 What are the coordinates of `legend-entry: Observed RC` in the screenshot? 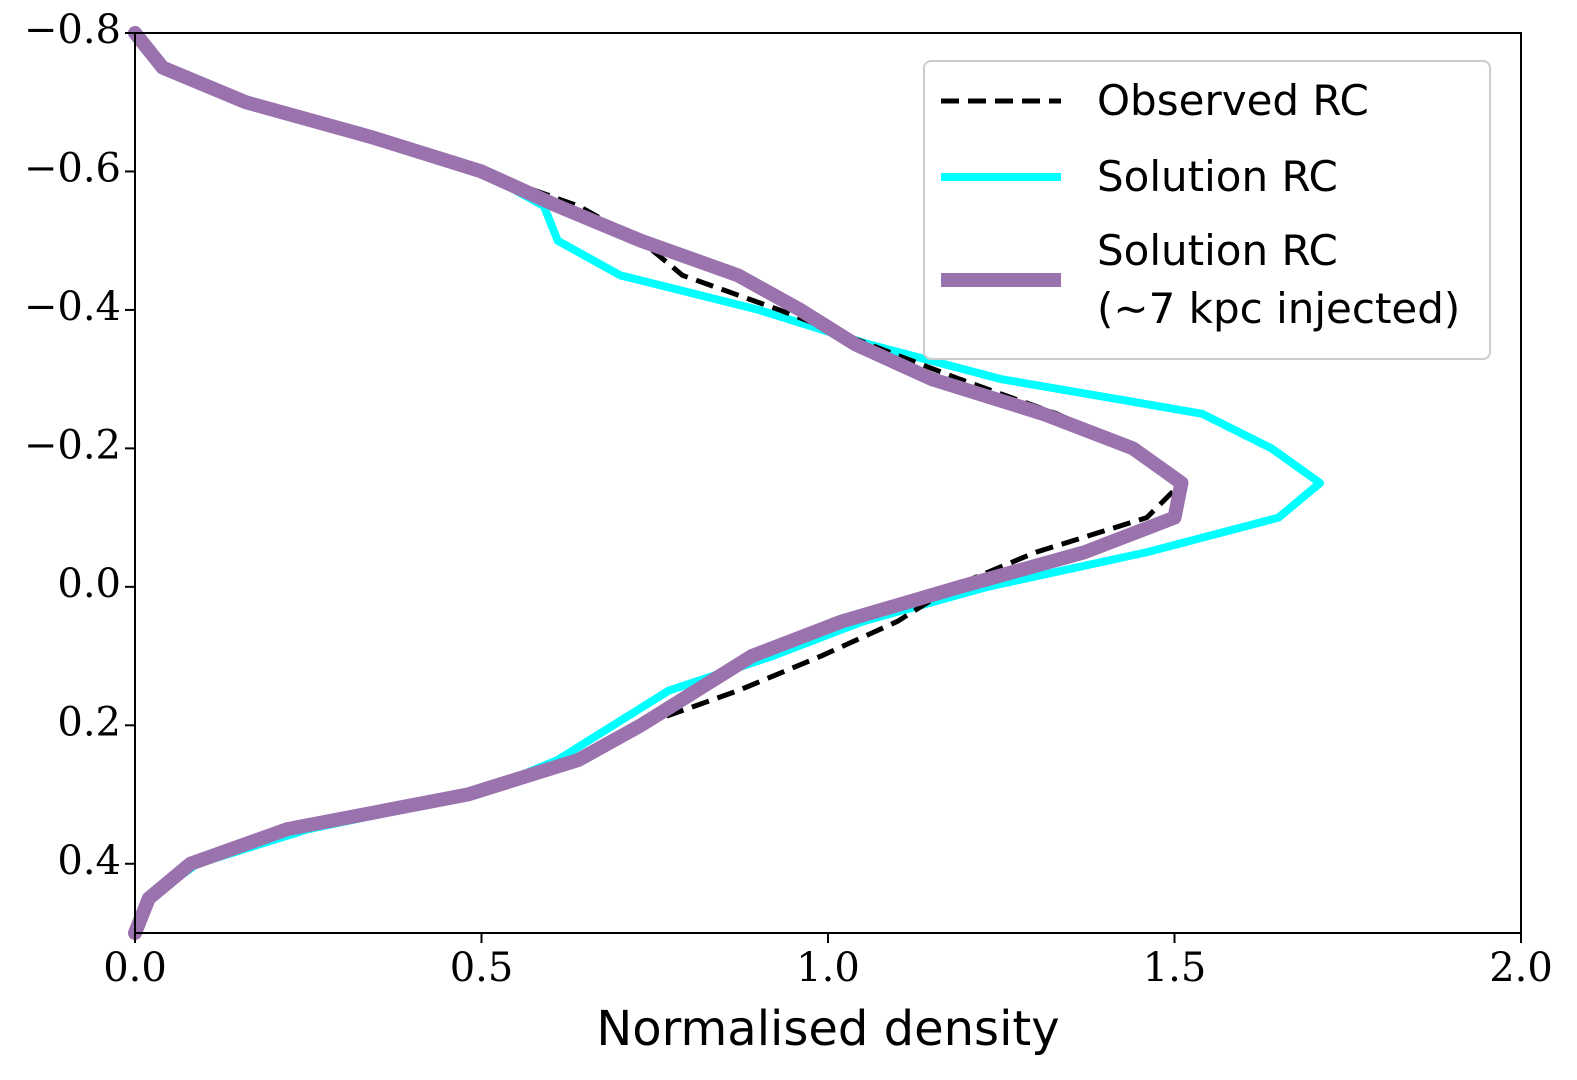 It's located at (1147, 101).